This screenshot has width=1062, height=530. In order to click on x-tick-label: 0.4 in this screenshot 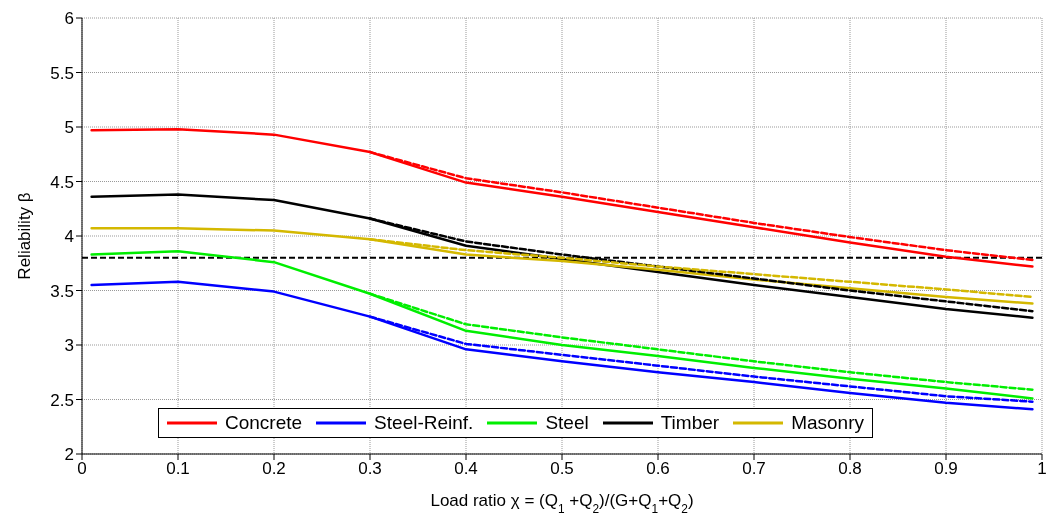, I will do `click(466, 469)`.